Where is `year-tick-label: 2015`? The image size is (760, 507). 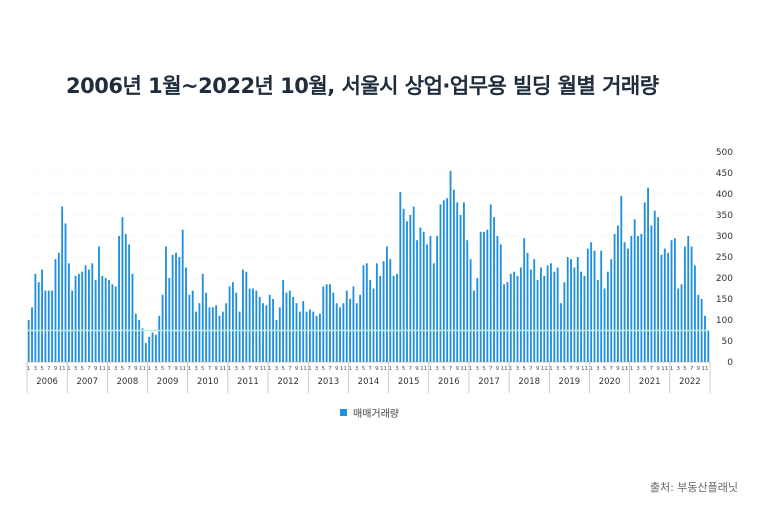 year-tick-label: 2015 is located at coordinates (409, 382).